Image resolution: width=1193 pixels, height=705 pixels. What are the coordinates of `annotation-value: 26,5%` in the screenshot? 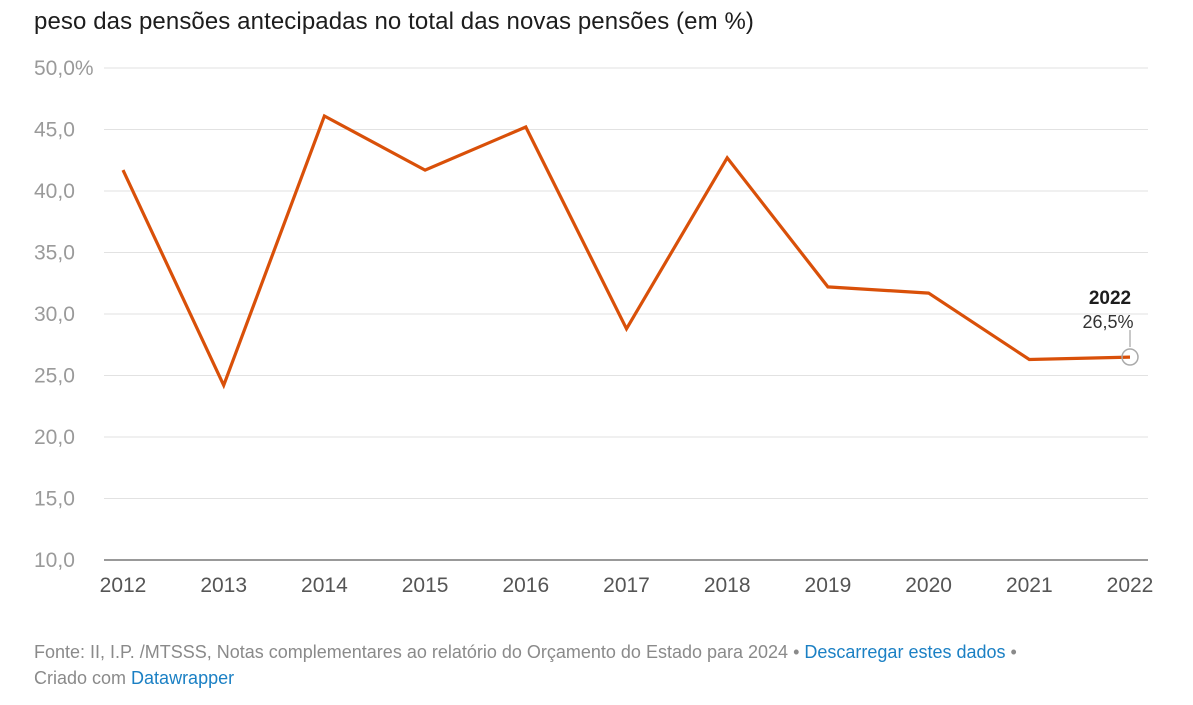 It's located at (1107, 322).